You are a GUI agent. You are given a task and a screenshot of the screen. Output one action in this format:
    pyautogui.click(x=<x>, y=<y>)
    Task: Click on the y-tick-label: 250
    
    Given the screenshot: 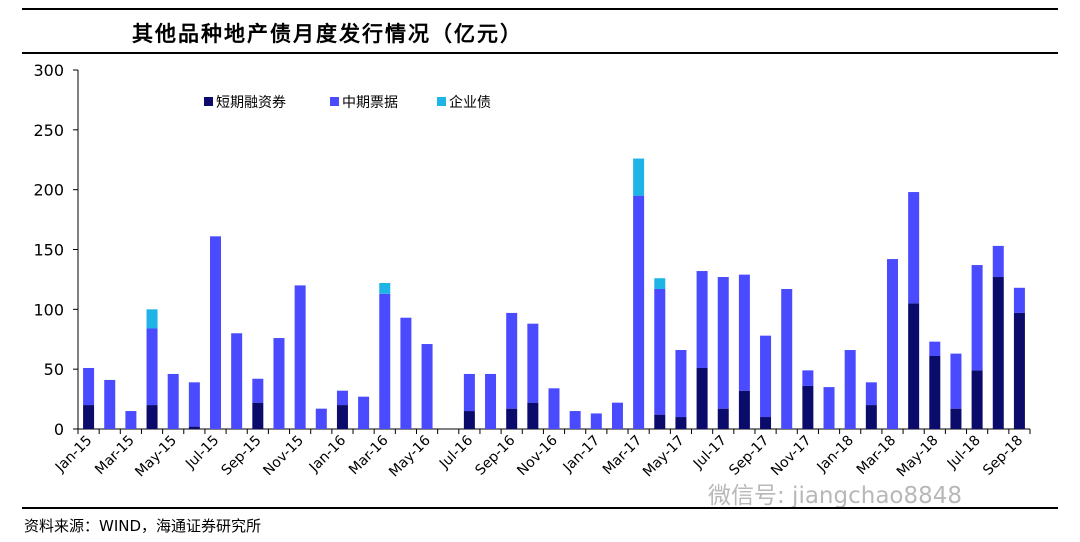 What is the action you would take?
    pyautogui.click(x=48, y=130)
    